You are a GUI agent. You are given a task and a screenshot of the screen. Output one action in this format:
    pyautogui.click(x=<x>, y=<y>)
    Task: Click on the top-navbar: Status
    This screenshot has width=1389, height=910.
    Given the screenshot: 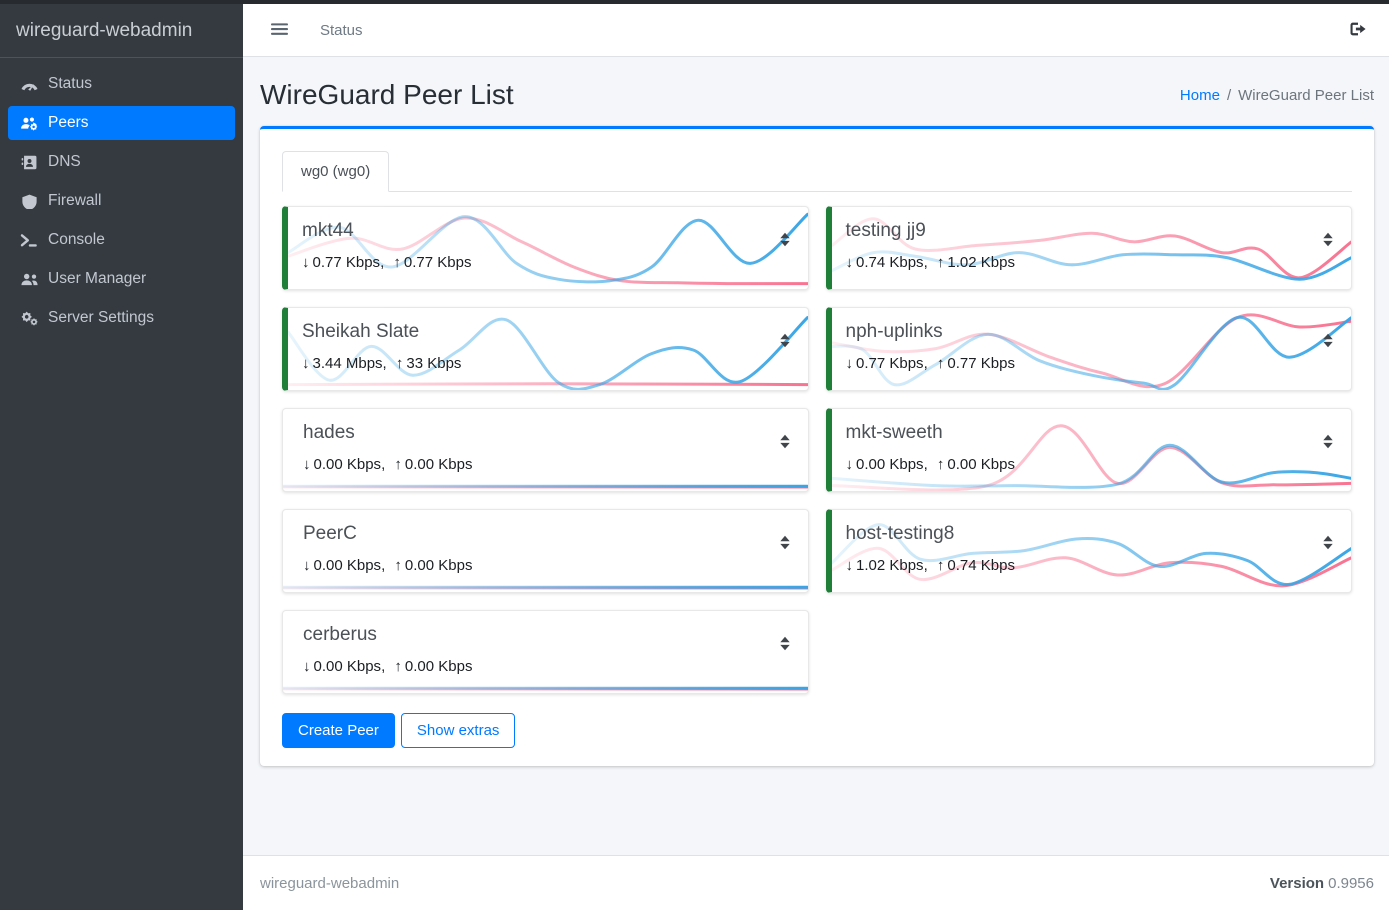 What is the action you would take?
    pyautogui.click(x=816, y=30)
    